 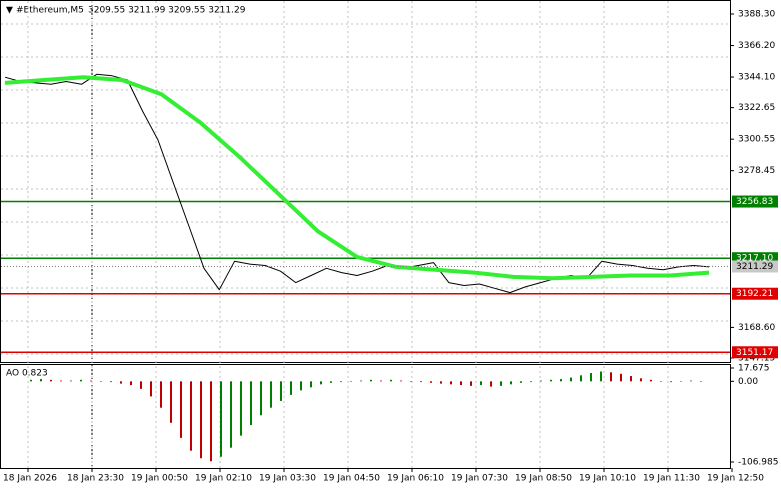 What do you see at coordinates (543, 479) in the screenshot?
I see `time-label: 19 Jan 08:50` at bounding box center [543, 479].